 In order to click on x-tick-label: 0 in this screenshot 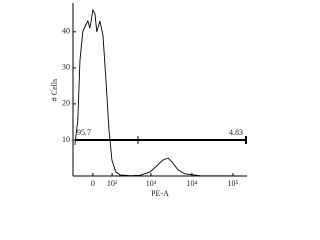, I will do `click(93, 183)`.